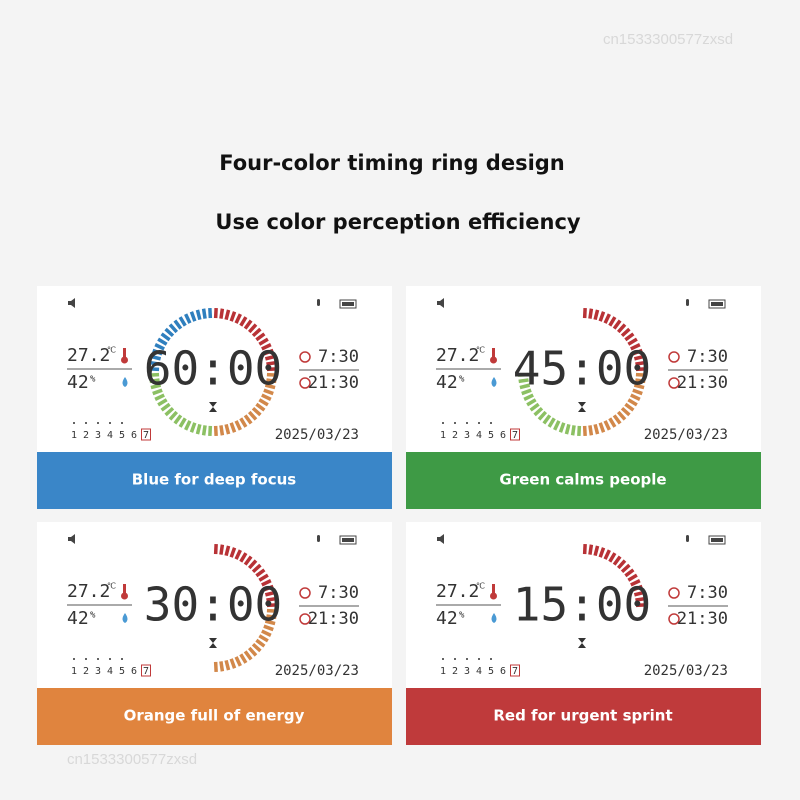  What do you see at coordinates (515, 435) in the screenshot?
I see `weekday: 7` at bounding box center [515, 435].